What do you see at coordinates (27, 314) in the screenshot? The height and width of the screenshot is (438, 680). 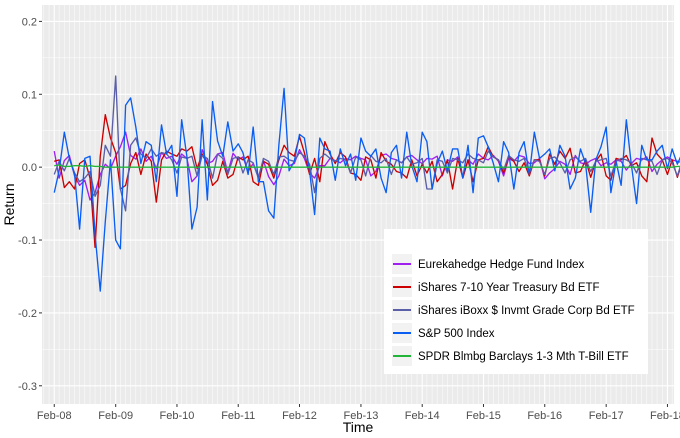 I see `y-tick-label: -0.2` at bounding box center [27, 314].